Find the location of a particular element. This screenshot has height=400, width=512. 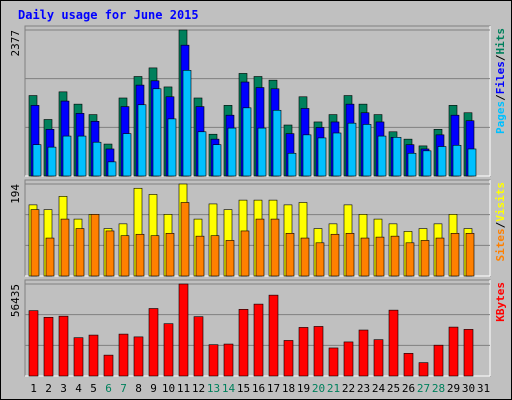

x-tick-label: 7 is located at coordinates (123, 388).